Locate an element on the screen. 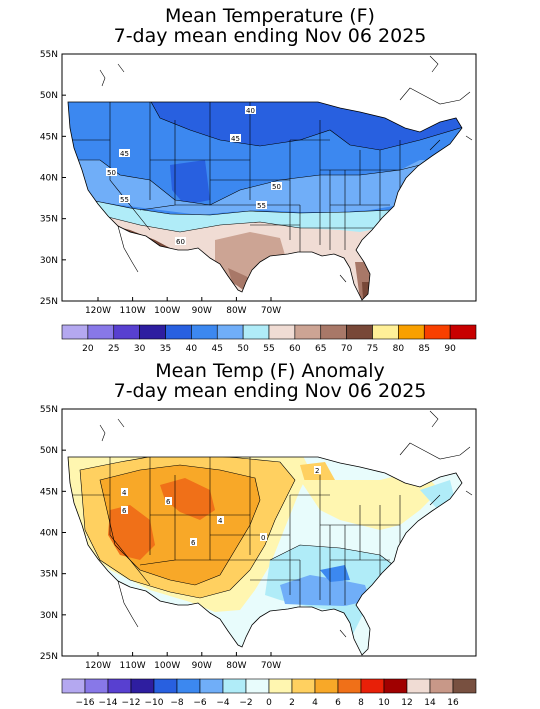 Image resolution: width=540 pixels, height=709 pixels. legend-value: 30 is located at coordinates (140, 349).